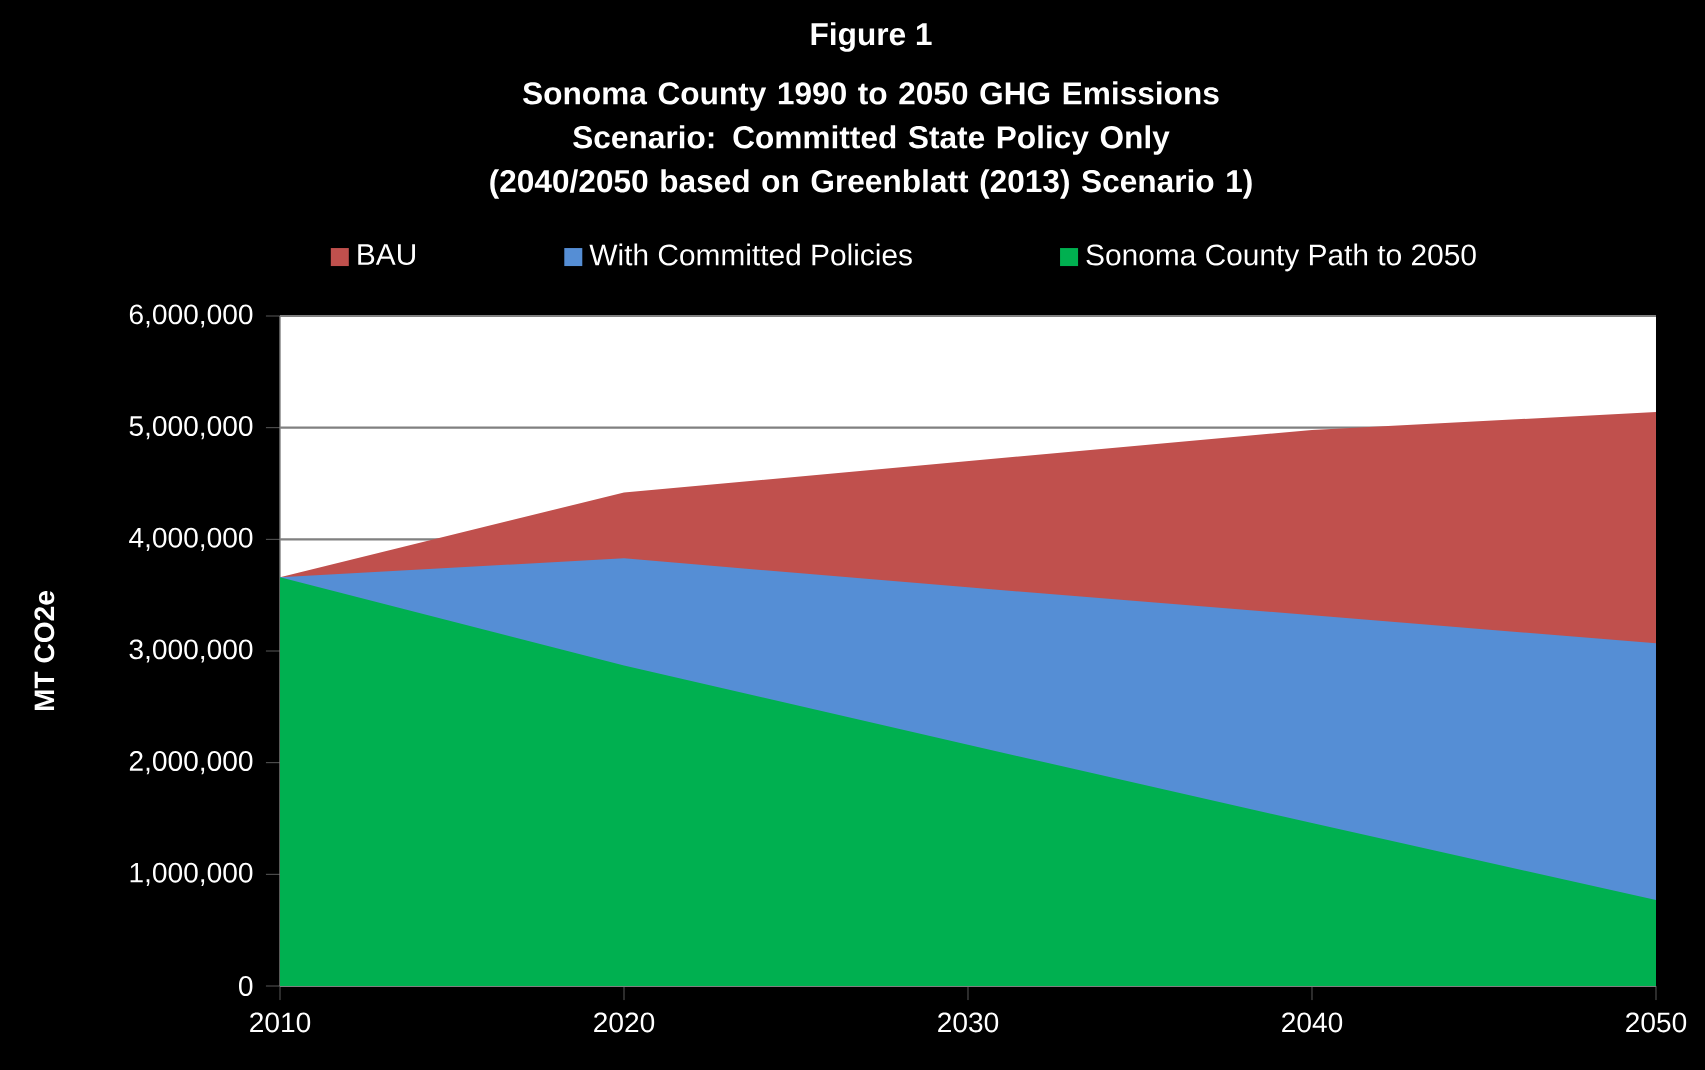  What do you see at coordinates (191, 316) in the screenshot?
I see `y-tick-label: 6,000,000` at bounding box center [191, 316].